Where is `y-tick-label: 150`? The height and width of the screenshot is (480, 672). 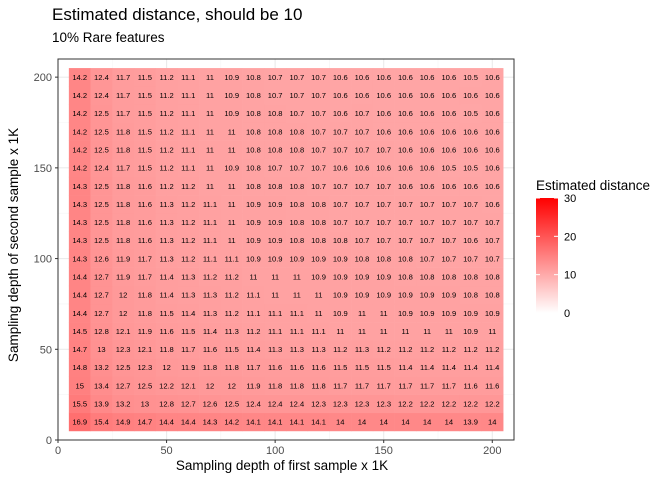 y-tick-label: 150 is located at coordinates (43, 169).